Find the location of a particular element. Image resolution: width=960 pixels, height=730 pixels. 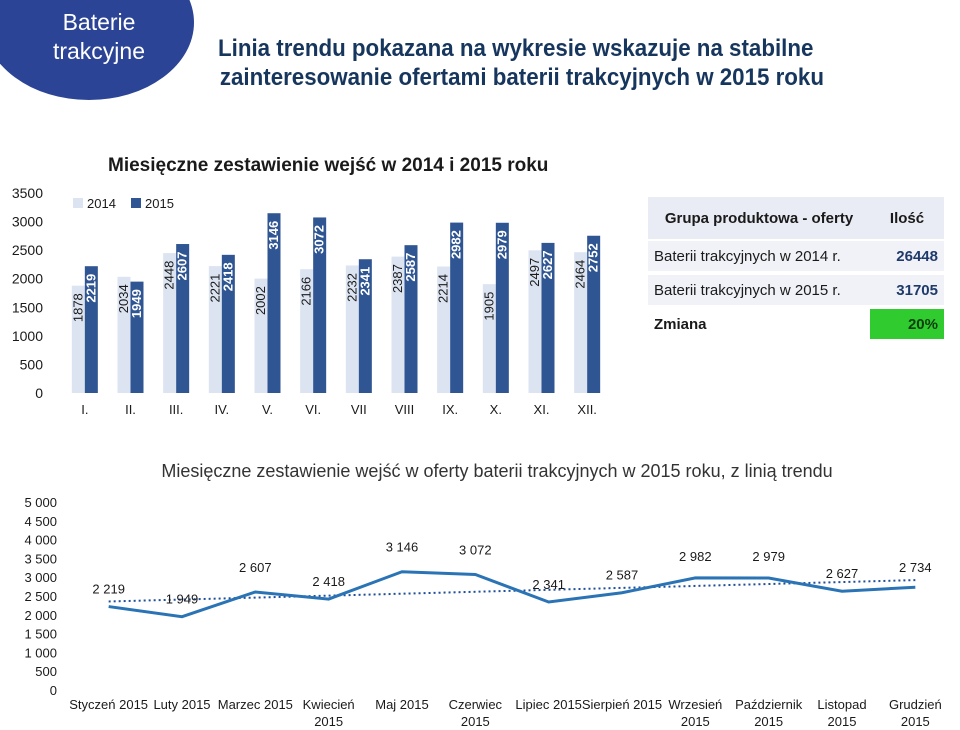

y-tick-label: 2 500 is located at coordinates (40, 596).